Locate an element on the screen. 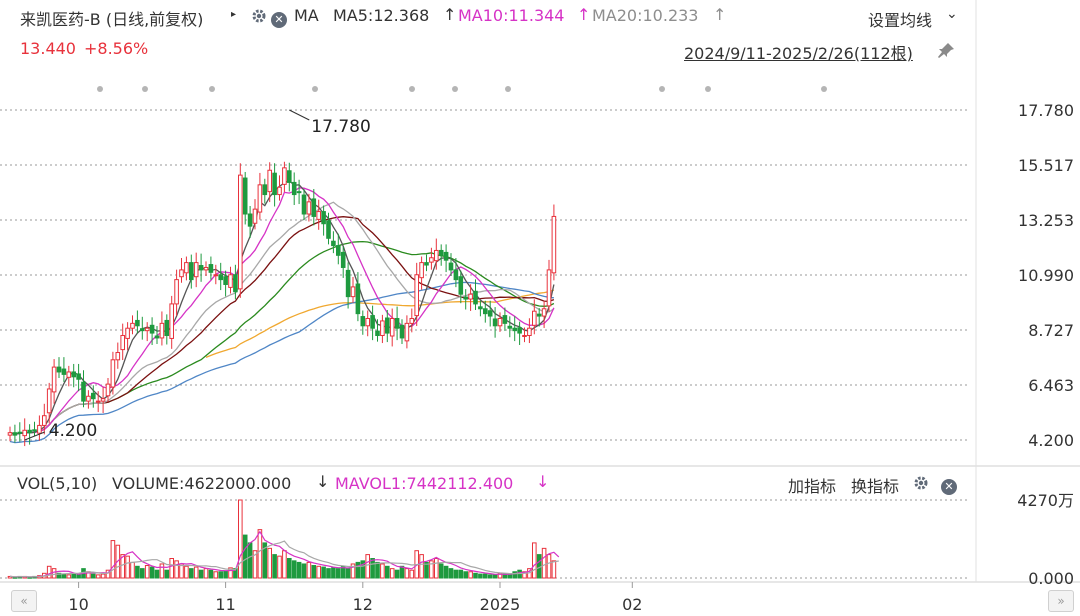  add-indicator-button: 加指标 is located at coordinates (812, 486).